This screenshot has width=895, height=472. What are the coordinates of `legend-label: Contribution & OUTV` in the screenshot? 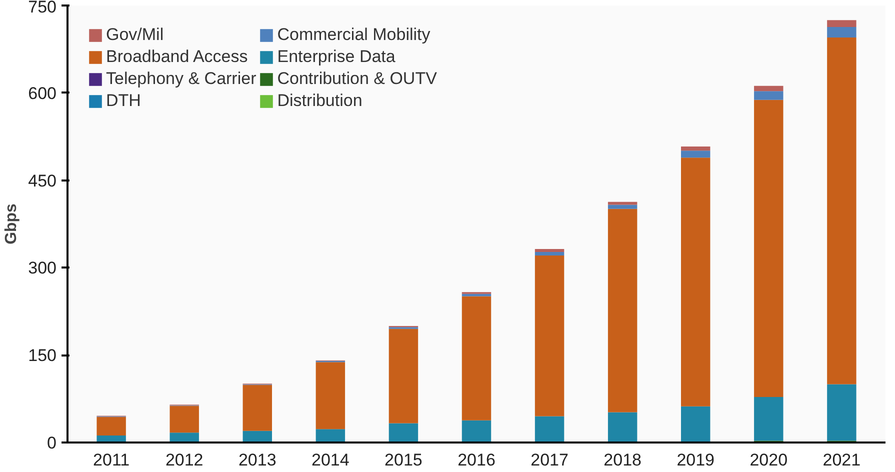 It's located at (357, 79).